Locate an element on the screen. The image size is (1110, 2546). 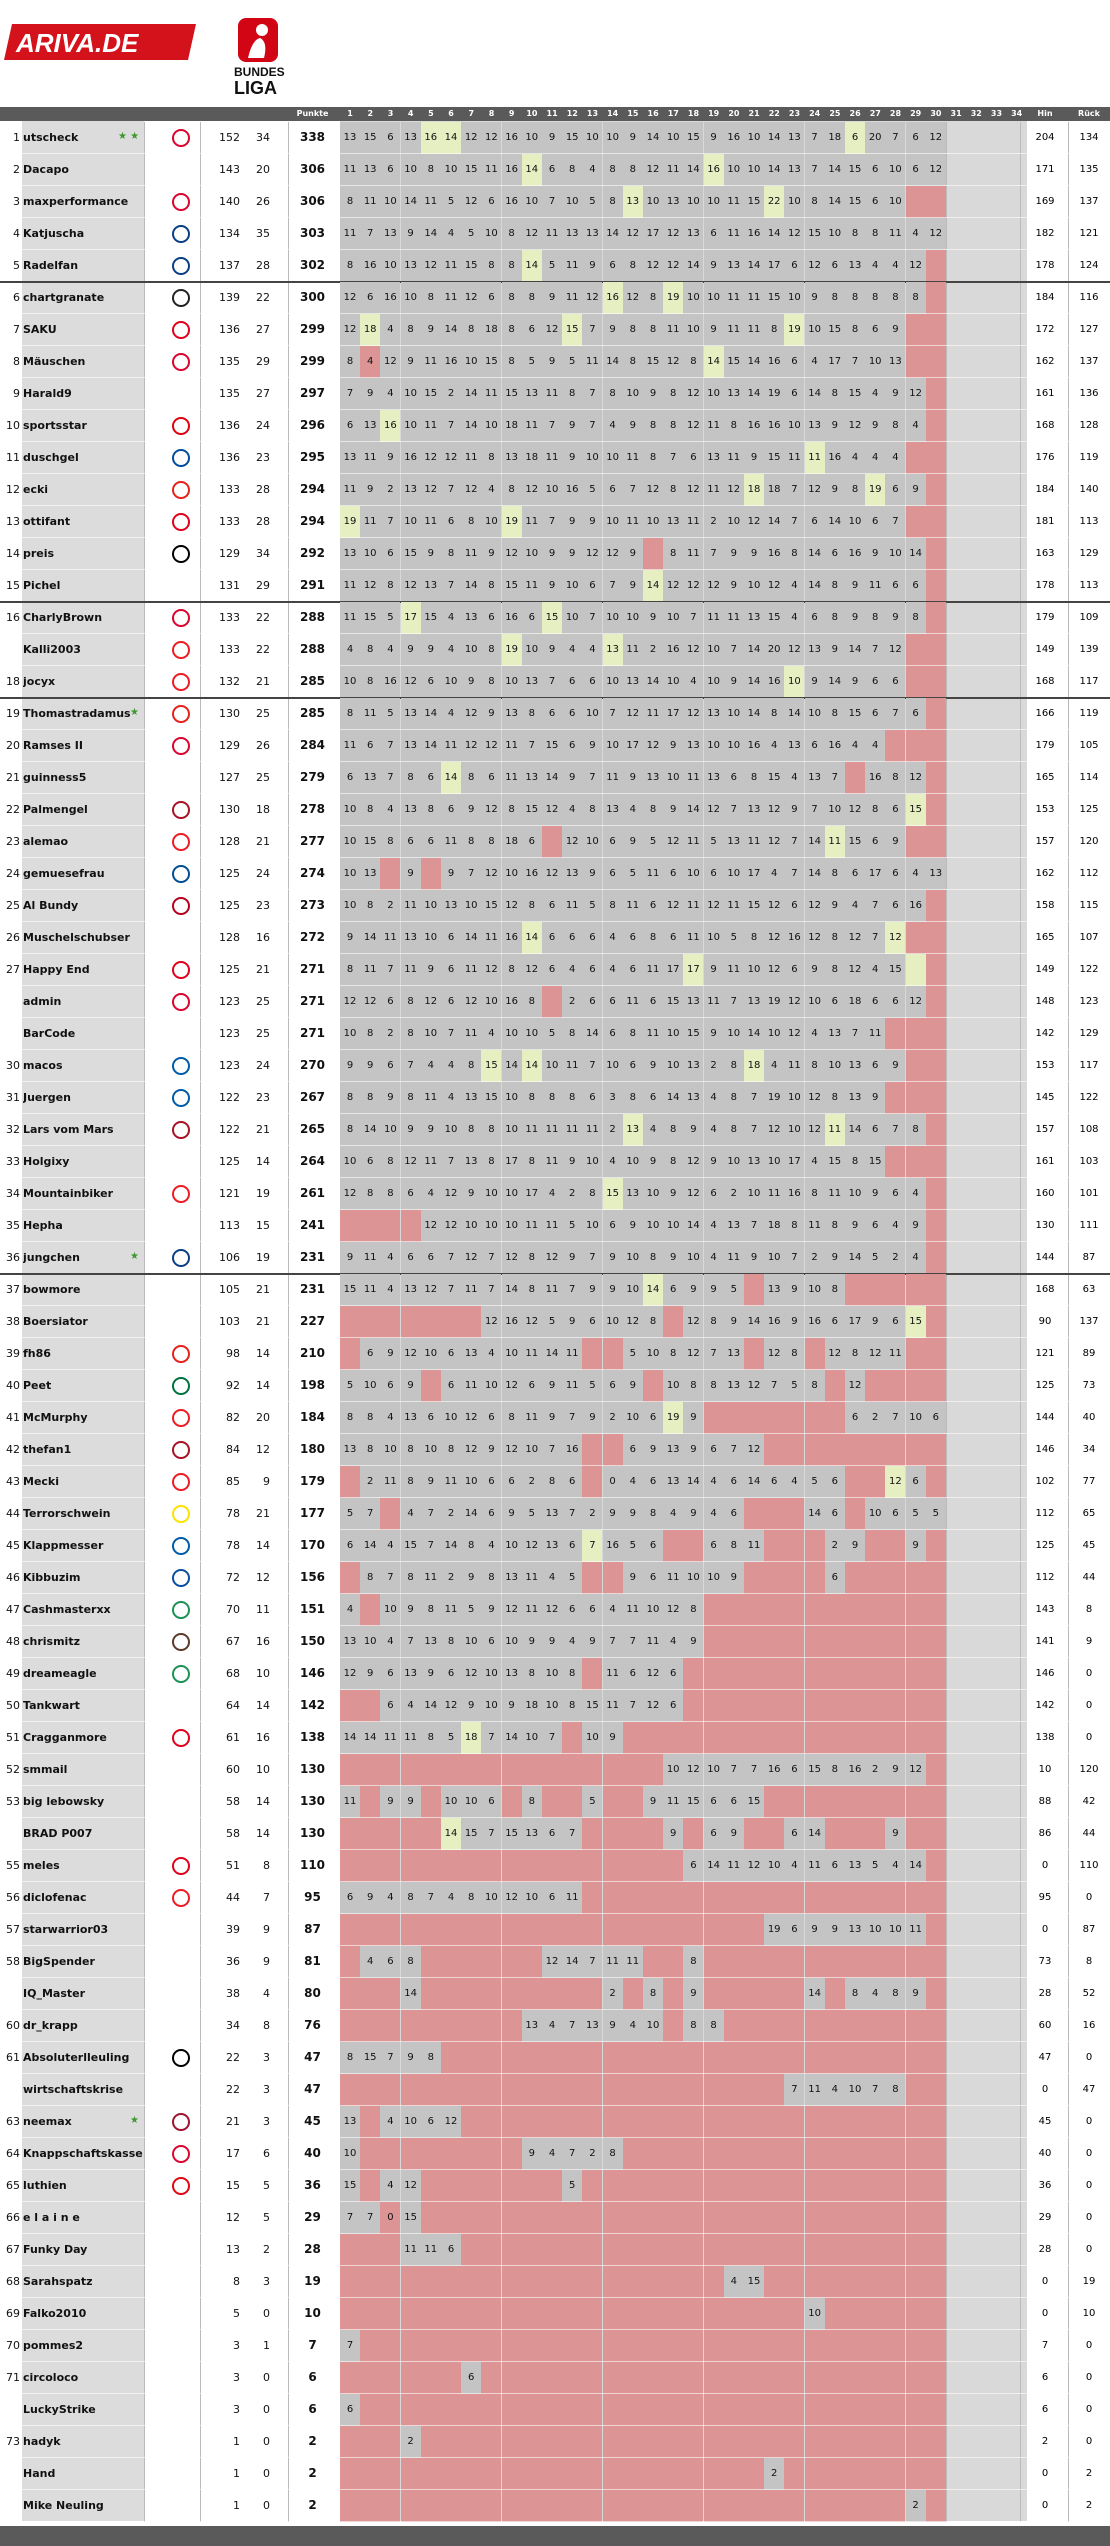
user-name: McMurphy is located at coordinates (55, 1417).